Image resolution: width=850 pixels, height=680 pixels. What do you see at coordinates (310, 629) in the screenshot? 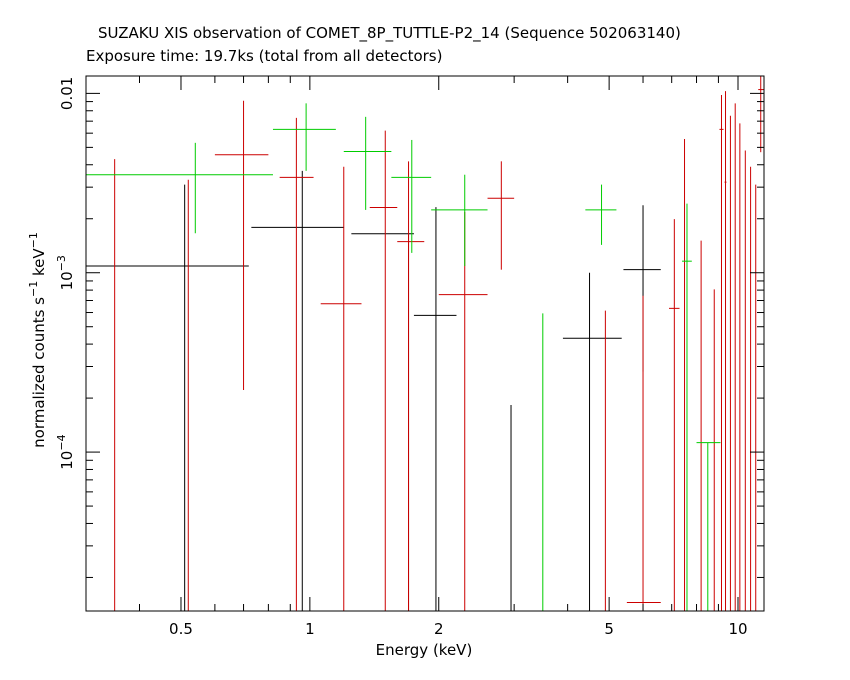
I see `x-tick-label: 1` at bounding box center [310, 629].